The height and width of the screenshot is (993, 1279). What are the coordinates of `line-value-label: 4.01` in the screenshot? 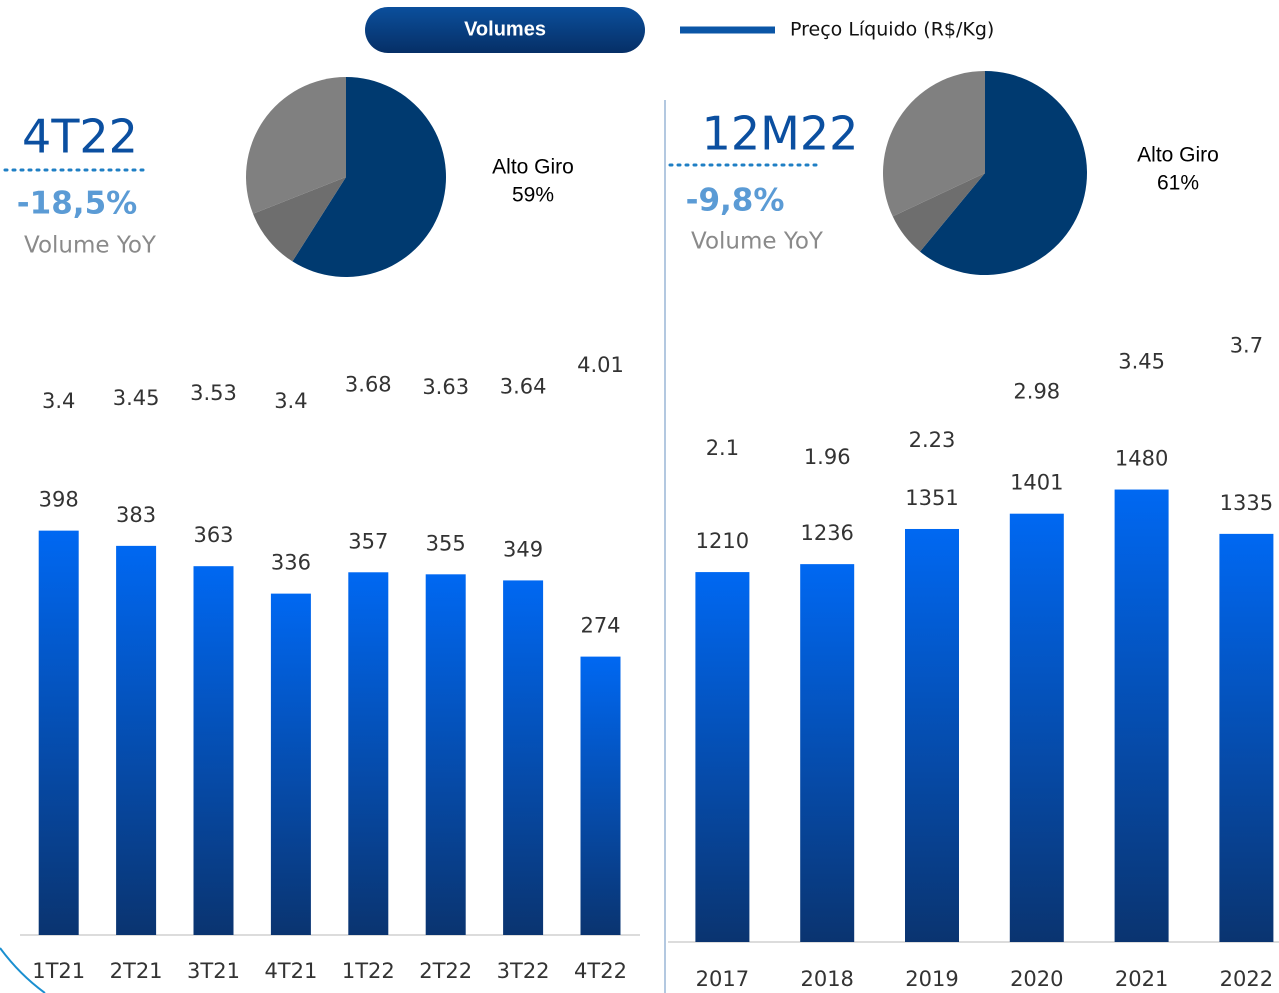 It's located at (600, 365).